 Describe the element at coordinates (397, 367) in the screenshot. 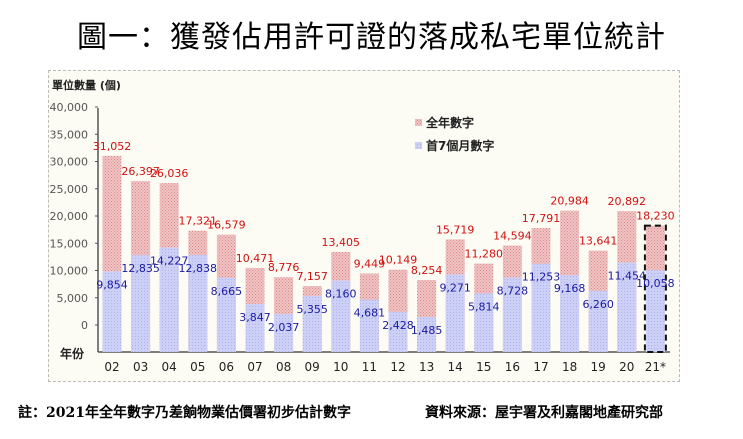

I see `x-tick-label: 12` at that location.